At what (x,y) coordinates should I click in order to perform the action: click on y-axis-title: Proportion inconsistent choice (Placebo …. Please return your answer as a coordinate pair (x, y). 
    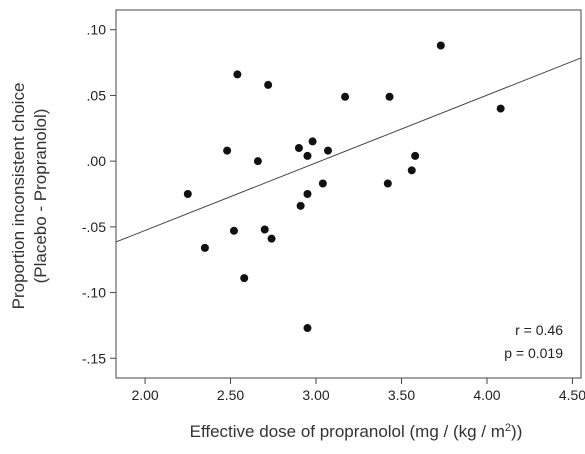
    Looking at the image, I should click on (29, 196).